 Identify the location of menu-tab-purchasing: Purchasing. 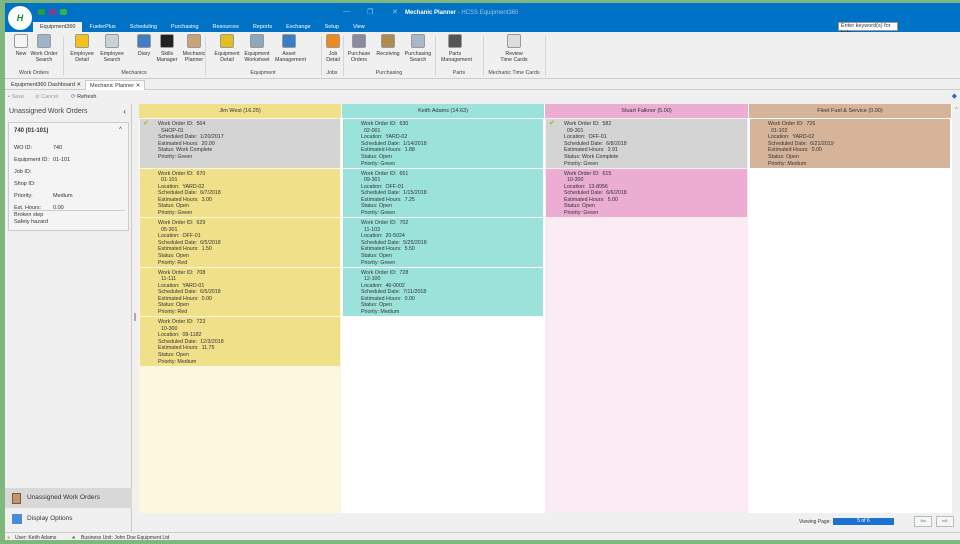
(185, 27).